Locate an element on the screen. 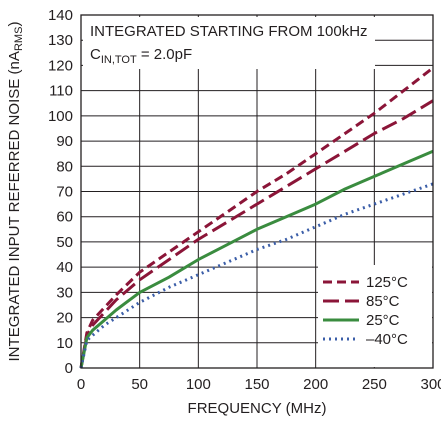 The height and width of the screenshot is (423, 441). y-tick-label: 130 is located at coordinates (60, 40).